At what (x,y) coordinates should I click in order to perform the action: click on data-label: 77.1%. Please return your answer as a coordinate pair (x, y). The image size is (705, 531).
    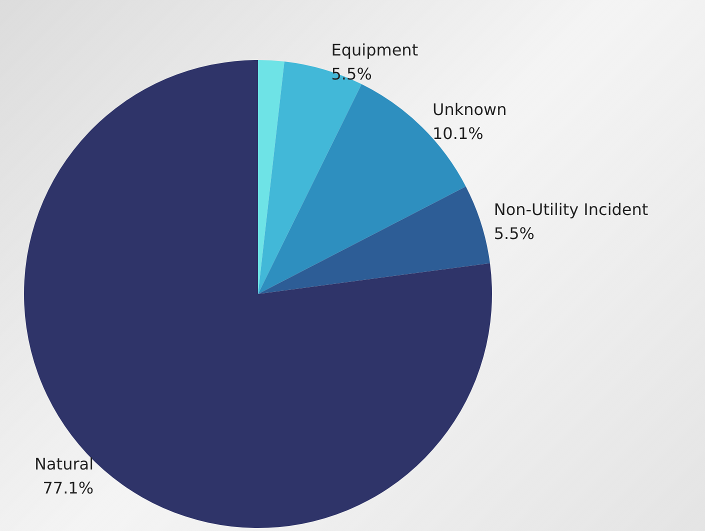
    Looking at the image, I should click on (68, 488).